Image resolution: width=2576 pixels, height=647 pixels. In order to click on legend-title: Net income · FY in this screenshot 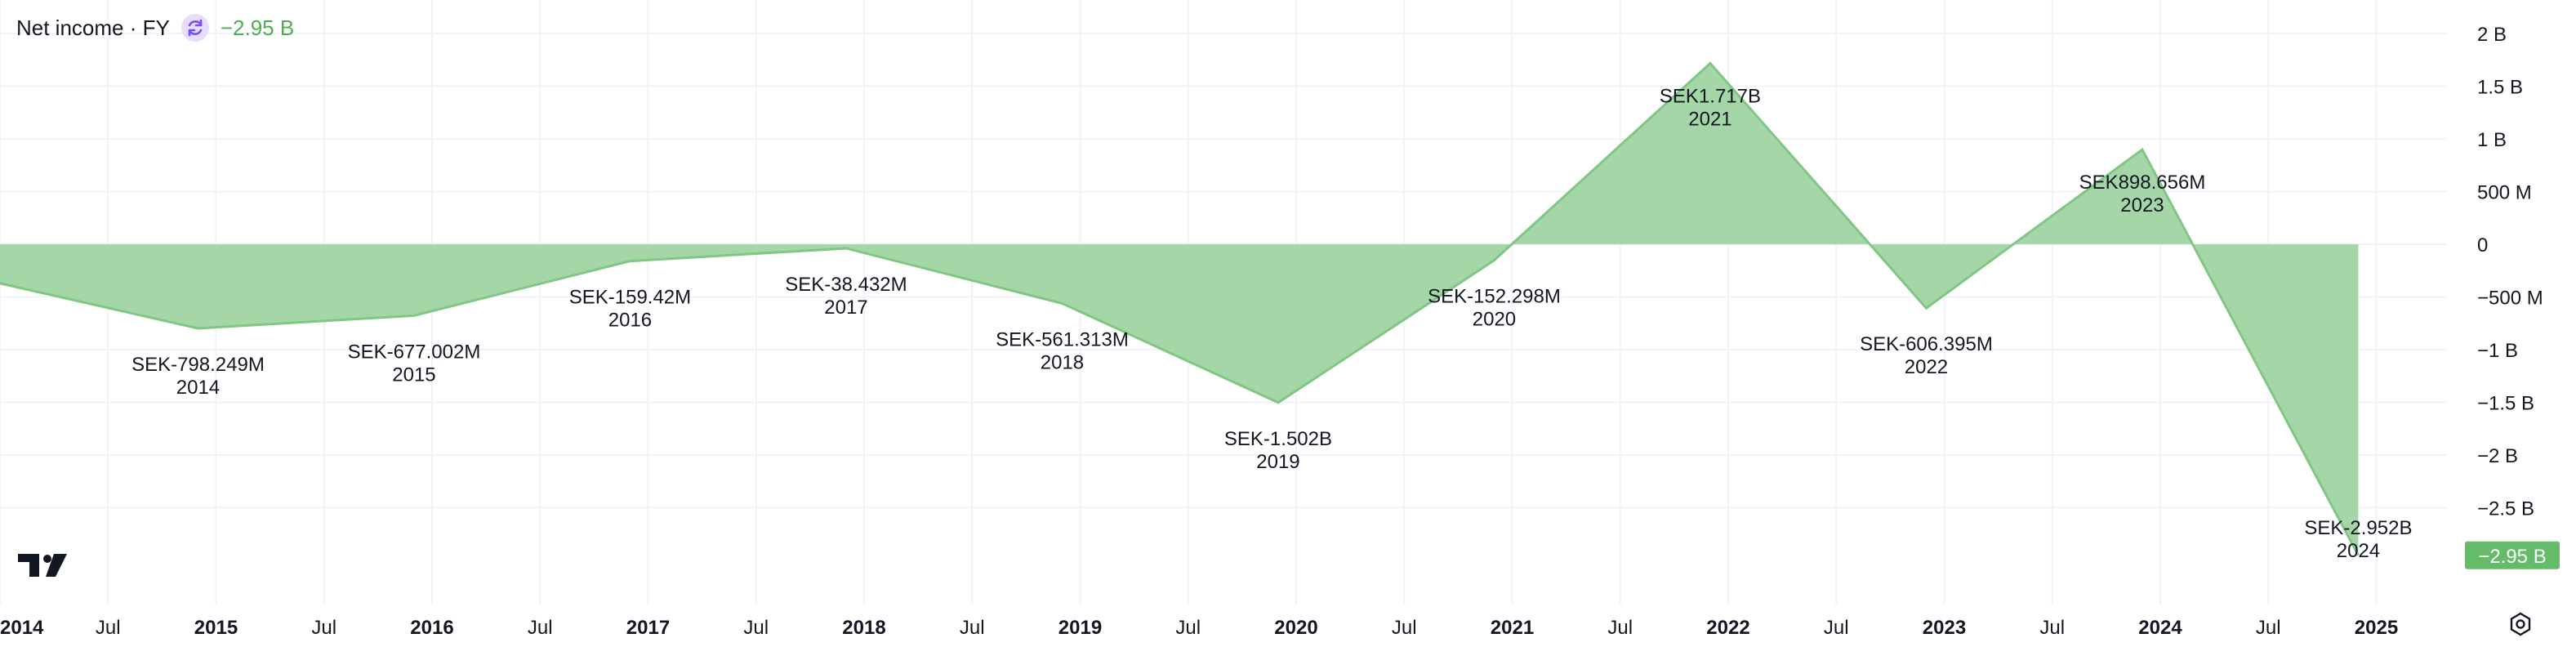, I will do `click(93, 28)`.